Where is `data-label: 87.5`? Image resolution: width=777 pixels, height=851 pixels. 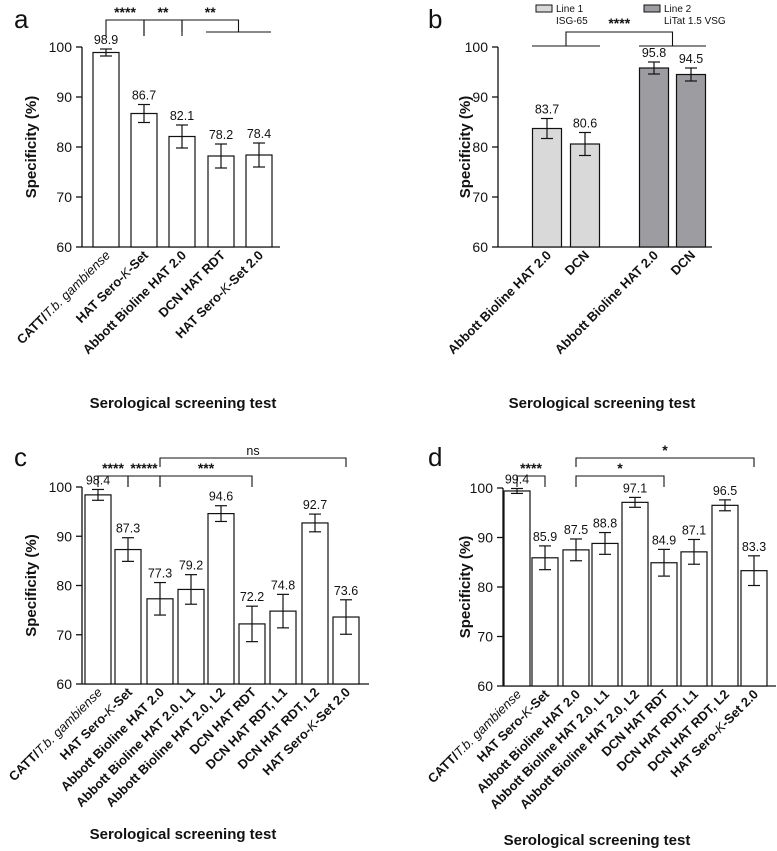 data-label: 87.5 is located at coordinates (576, 530).